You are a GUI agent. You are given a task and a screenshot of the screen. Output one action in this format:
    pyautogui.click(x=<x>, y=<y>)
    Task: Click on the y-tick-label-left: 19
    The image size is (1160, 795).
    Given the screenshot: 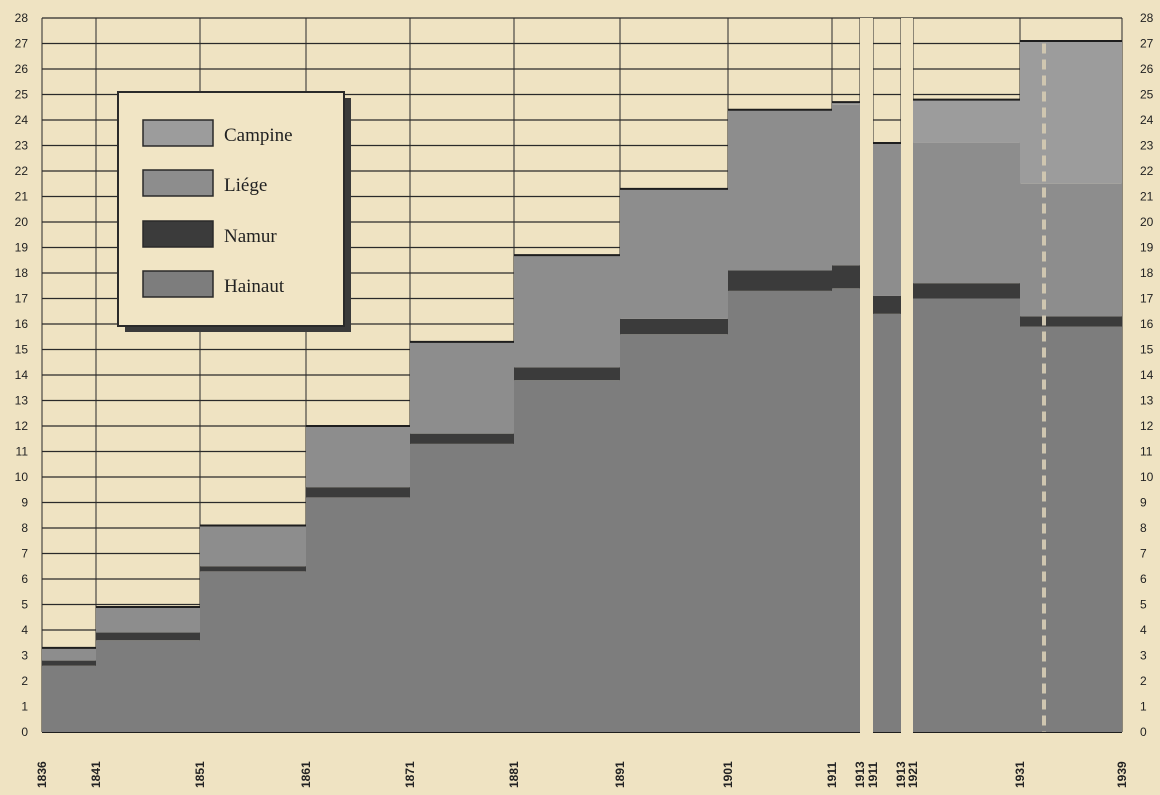 What is the action you would take?
    pyautogui.click(x=22, y=248)
    